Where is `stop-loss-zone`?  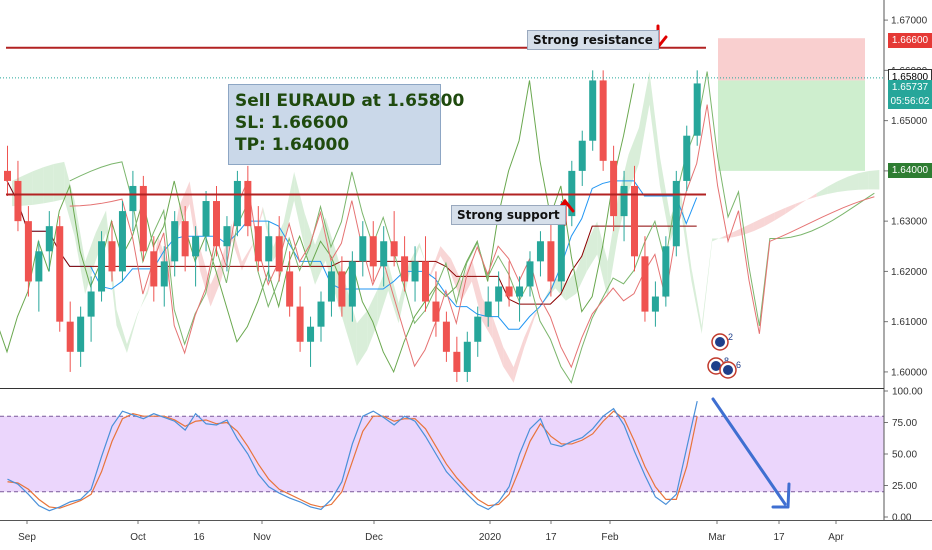 stop-loss-zone is located at coordinates (791, 59).